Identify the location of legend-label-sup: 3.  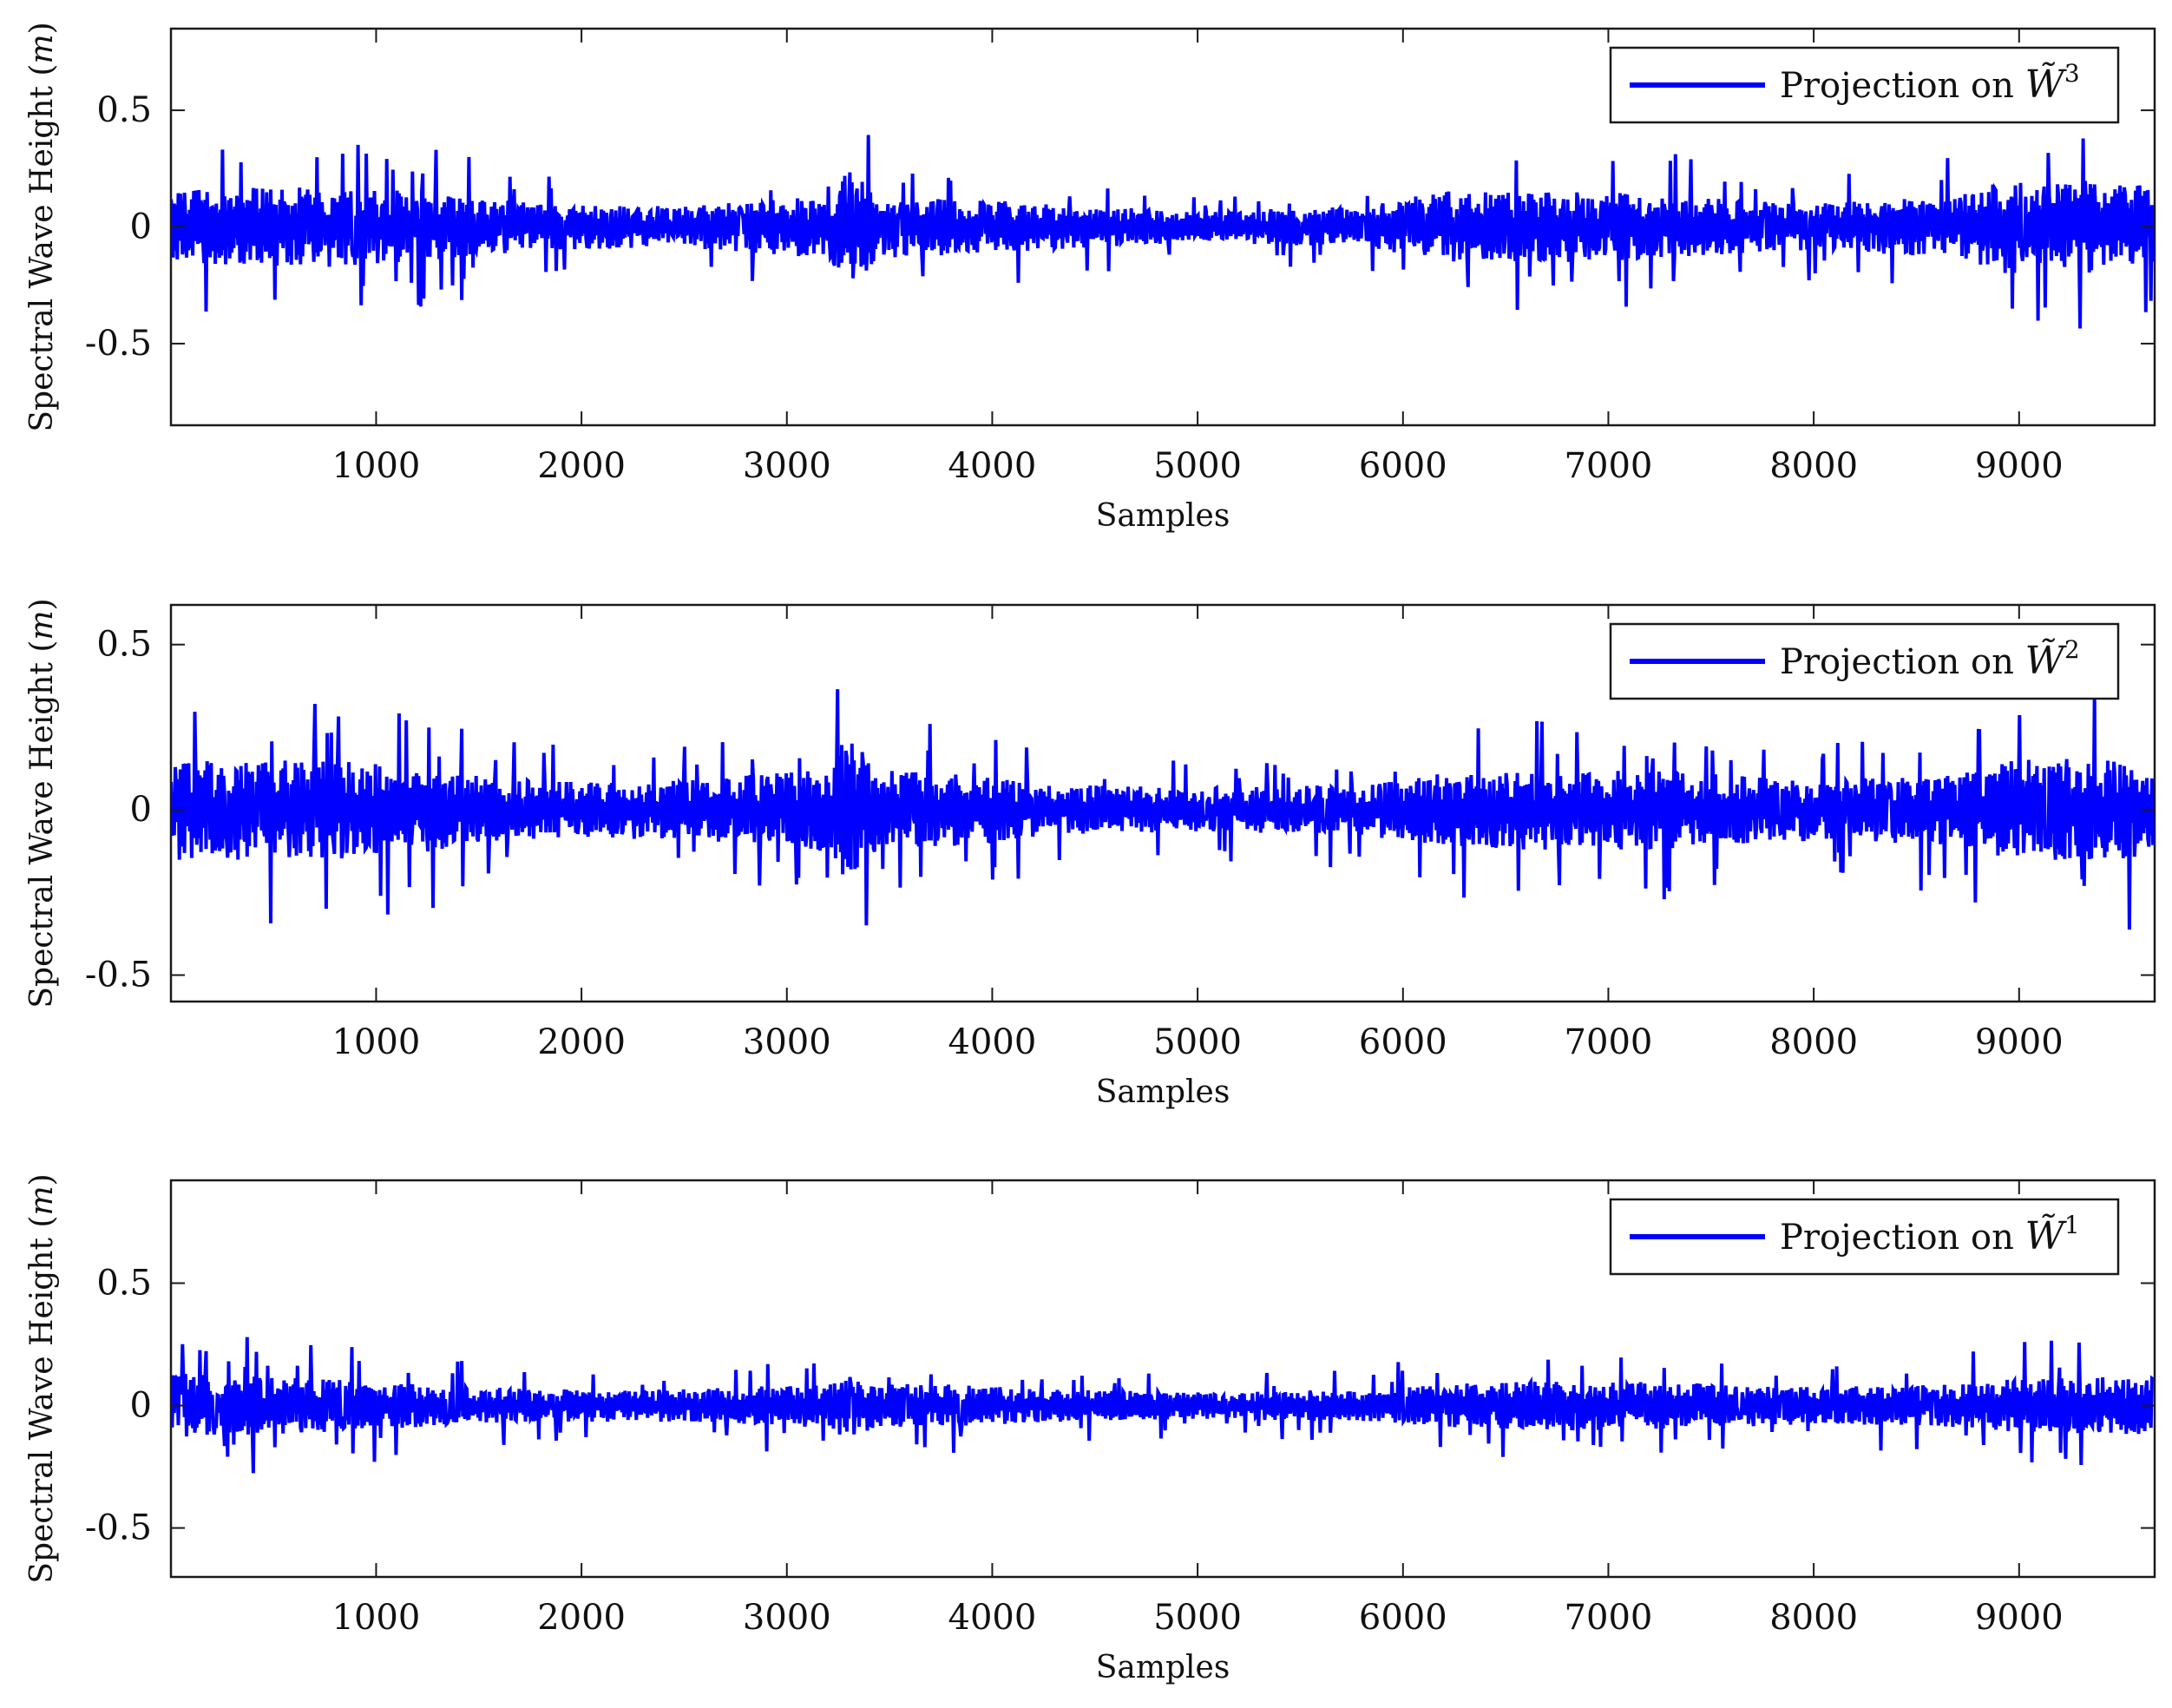
(2072, 73).